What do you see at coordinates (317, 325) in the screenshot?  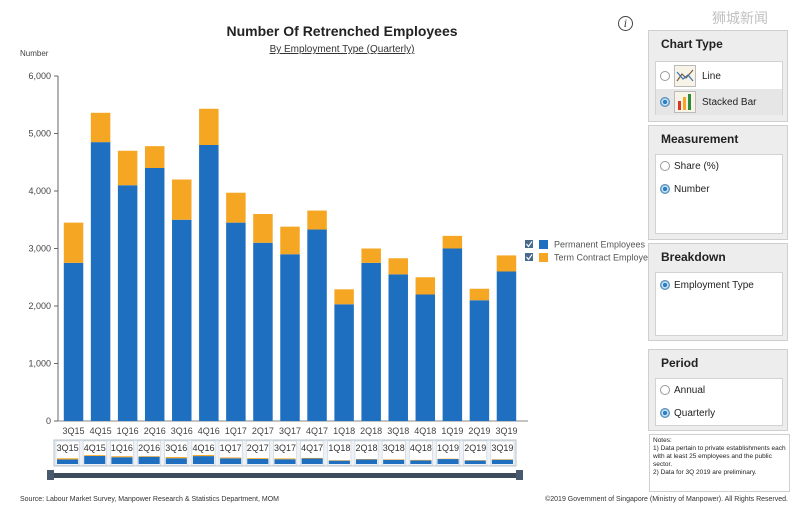 I see `bar-permanent-4Q17` at bounding box center [317, 325].